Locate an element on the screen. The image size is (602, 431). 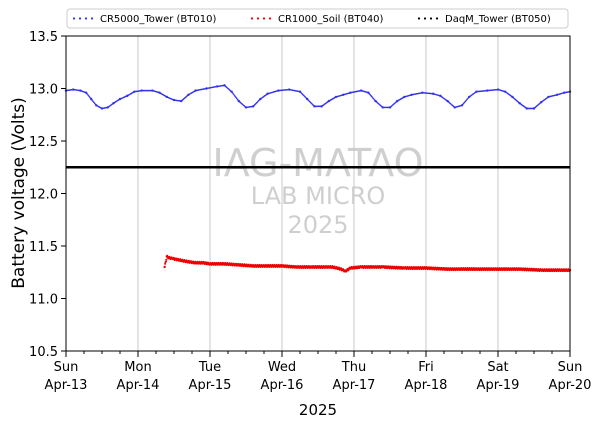
y-tick-label: 11.5 is located at coordinates (43, 247).